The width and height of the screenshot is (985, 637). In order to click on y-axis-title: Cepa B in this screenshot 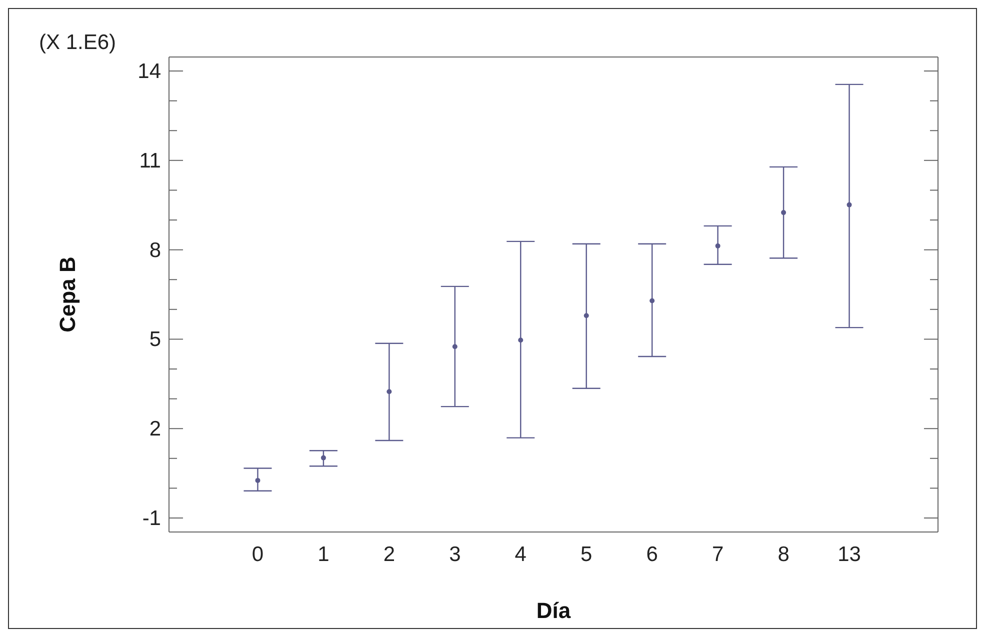, I will do `click(67, 294)`.